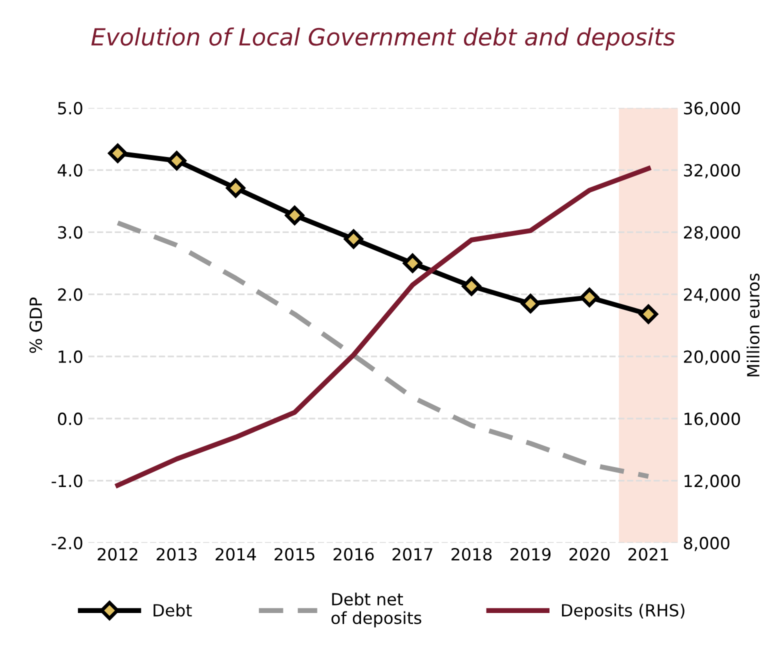  I want to click on y2-tick-label: 28,000, so click(712, 233).